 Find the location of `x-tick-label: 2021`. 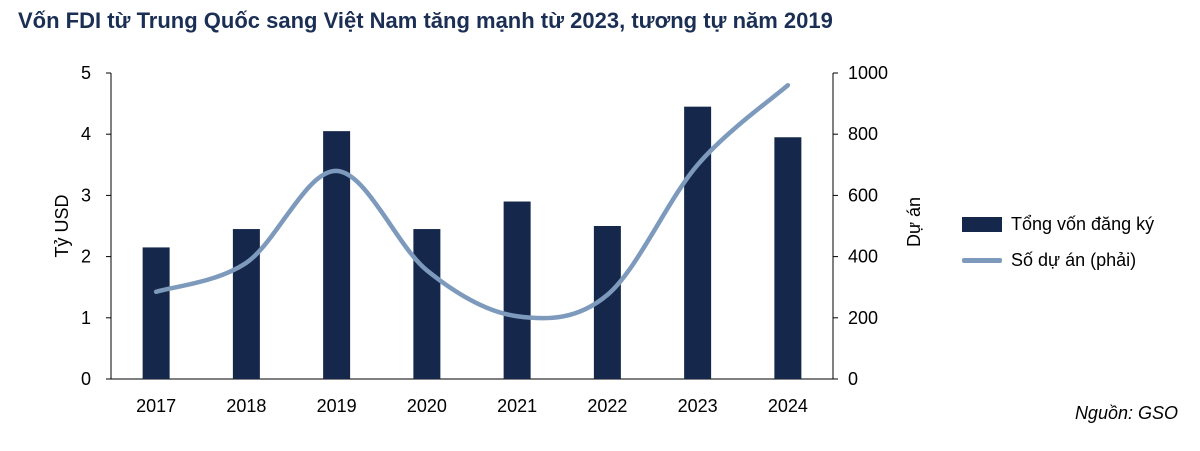

x-tick-label: 2021 is located at coordinates (517, 406).